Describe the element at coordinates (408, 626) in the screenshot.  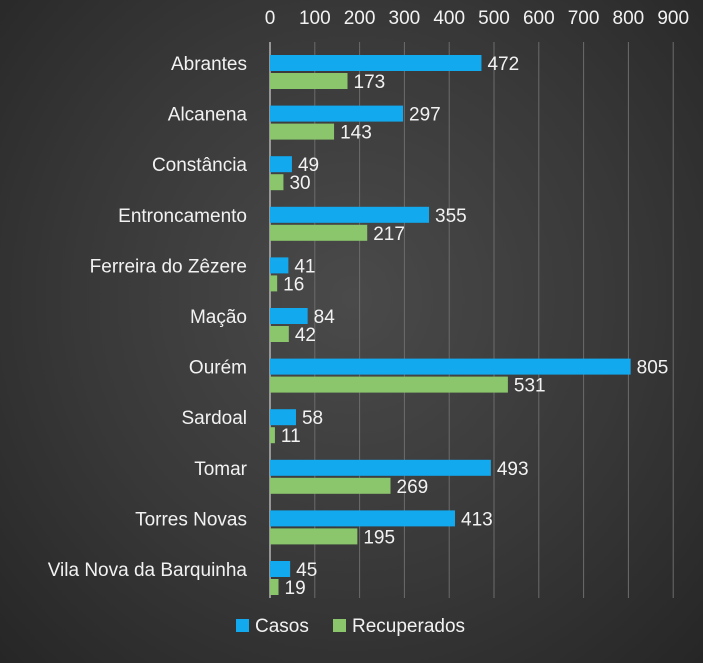
I see `legend-label: Recuperados` at that location.